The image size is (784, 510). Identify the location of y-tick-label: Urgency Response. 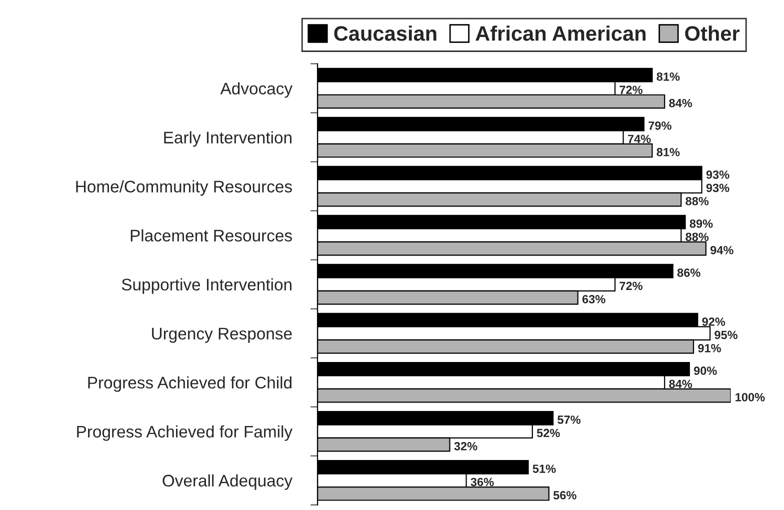
(222, 335).